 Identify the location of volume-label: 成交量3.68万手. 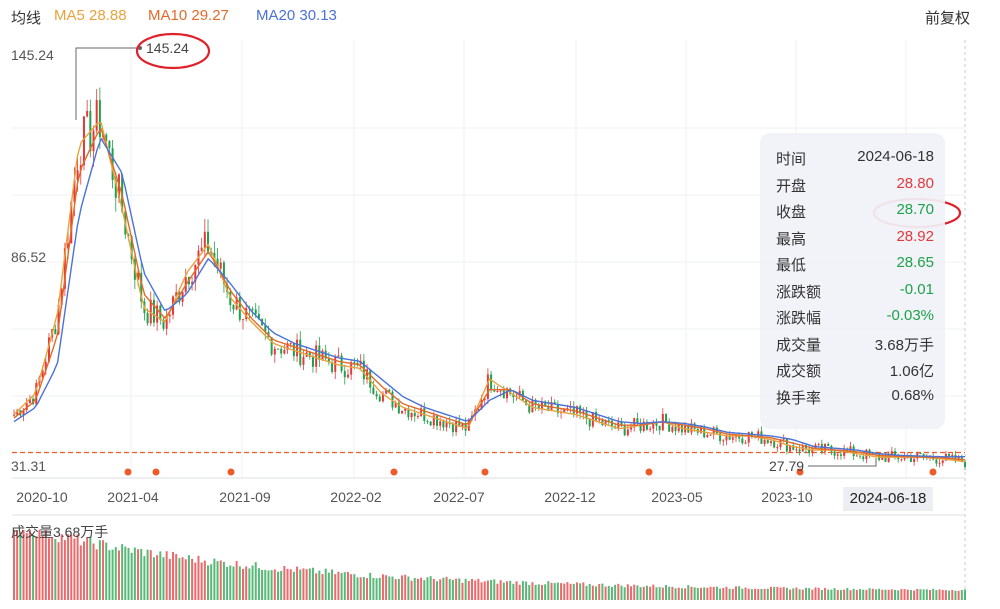
(60, 532).